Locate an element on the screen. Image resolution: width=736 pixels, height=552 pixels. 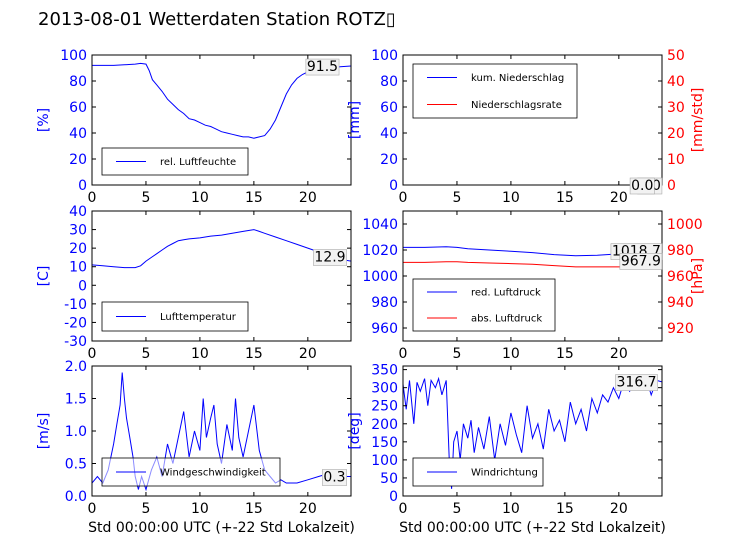
value-annotation: 316.7 is located at coordinates (637, 383).